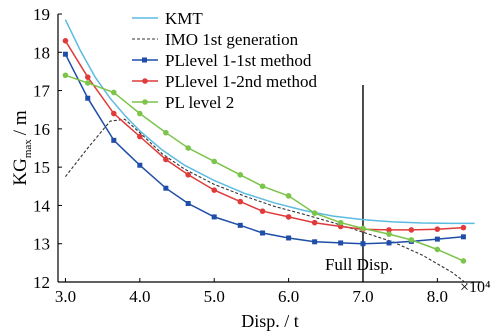  I want to click on x-multiplier-label: ×10⁴, so click(475, 287).